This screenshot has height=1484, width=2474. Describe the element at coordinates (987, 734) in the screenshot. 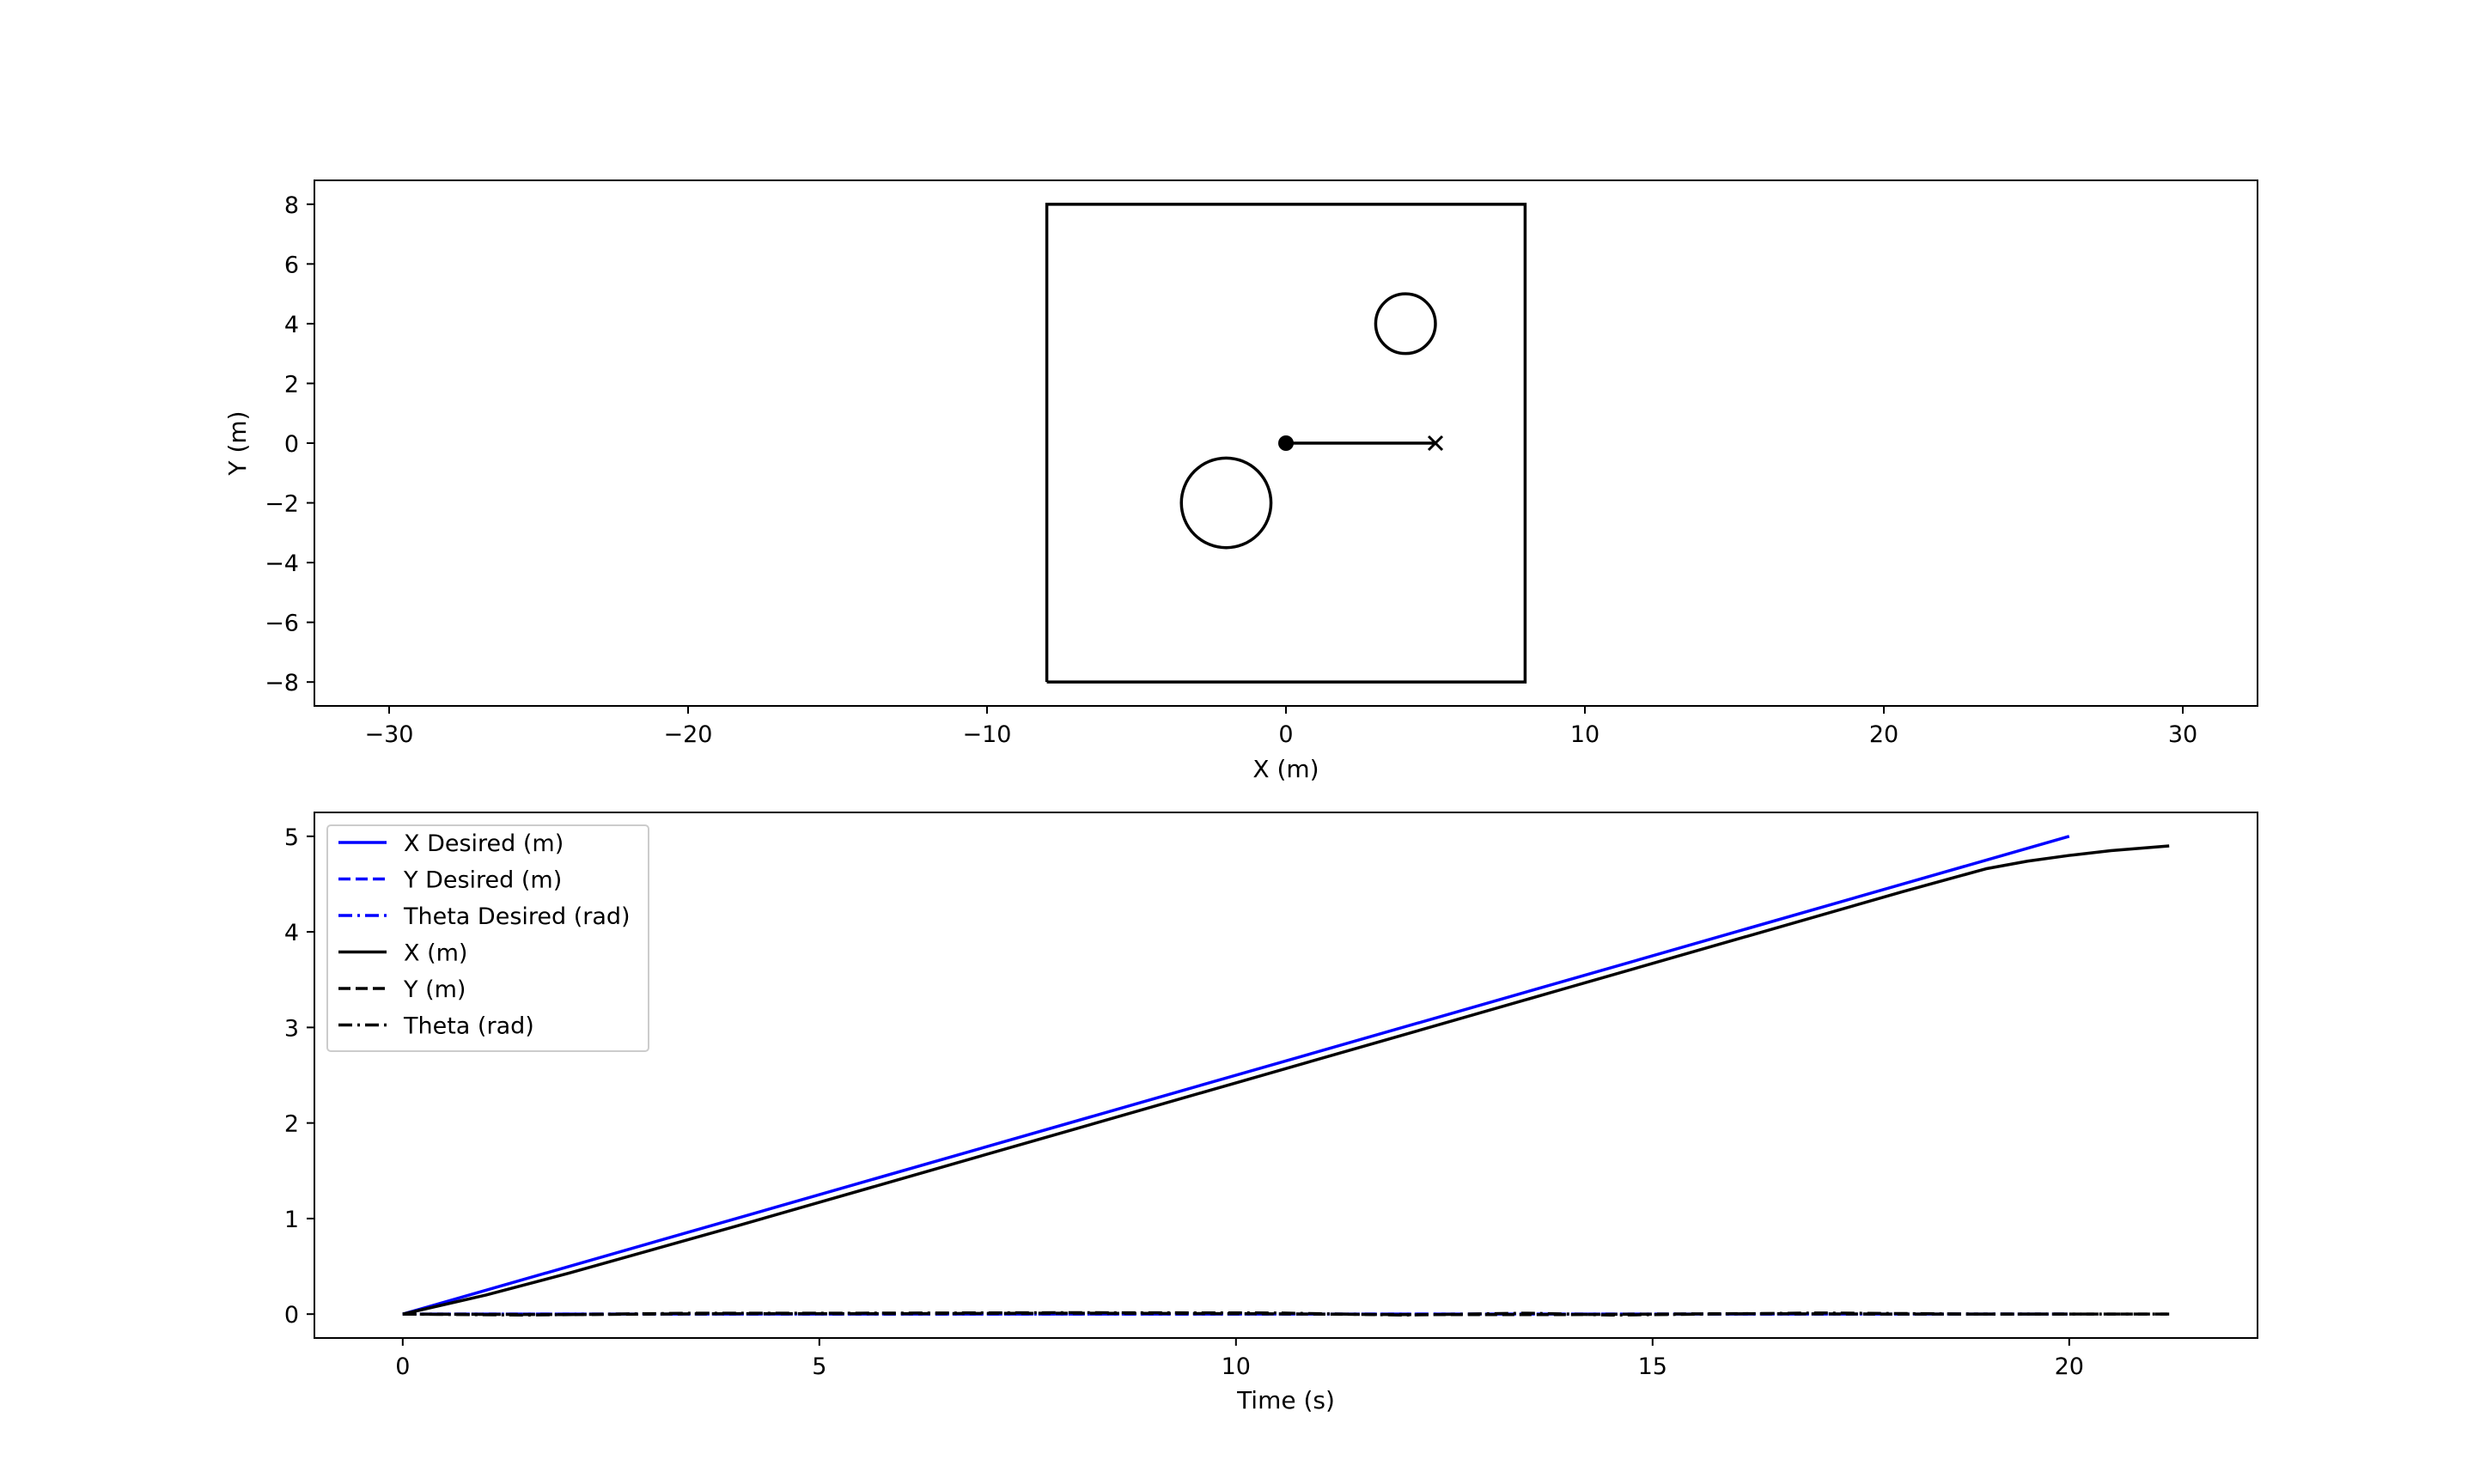

I see `workspace-map-xtick-label: −10` at that location.